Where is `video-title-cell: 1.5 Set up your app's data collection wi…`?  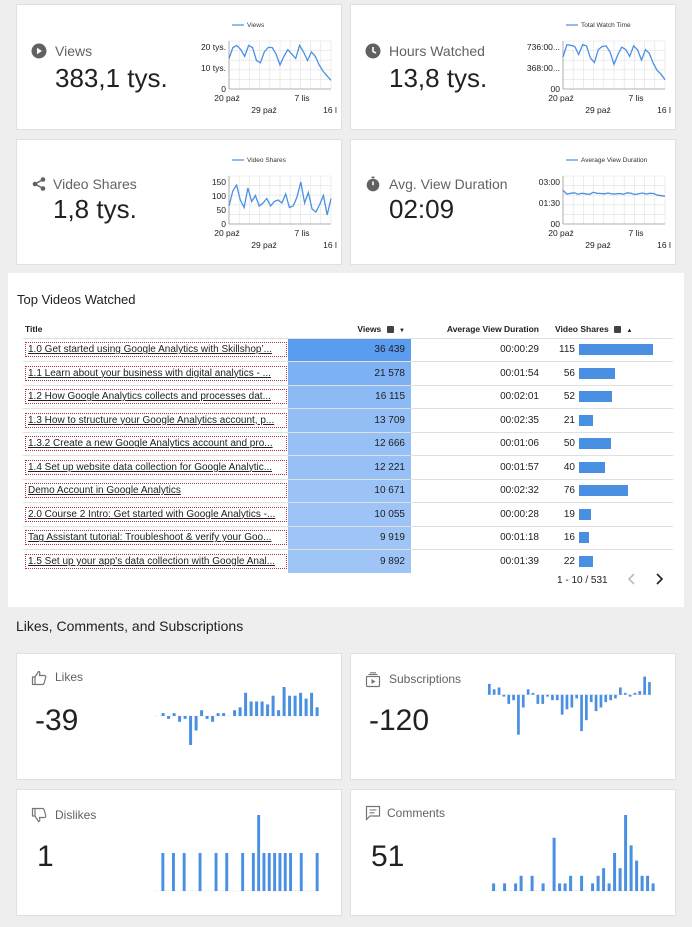
video-title-cell: 1.5 Set up your app's data collection wi… is located at coordinates (155, 561).